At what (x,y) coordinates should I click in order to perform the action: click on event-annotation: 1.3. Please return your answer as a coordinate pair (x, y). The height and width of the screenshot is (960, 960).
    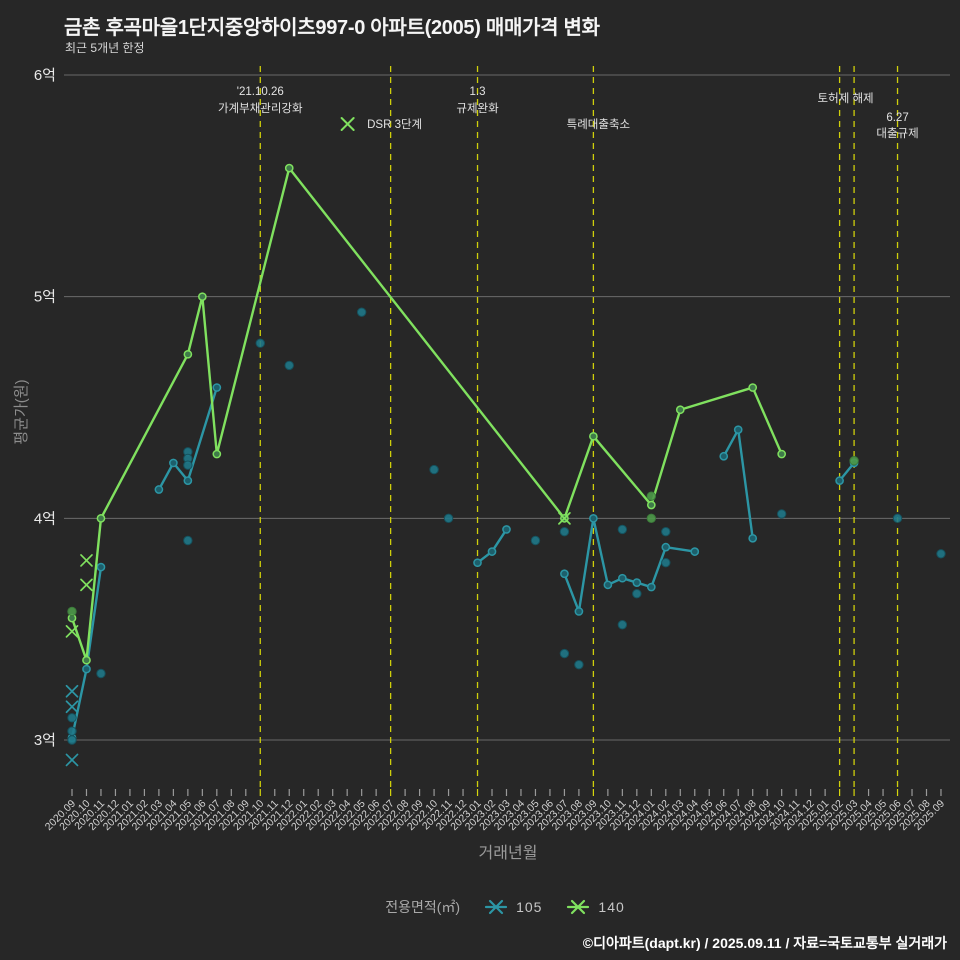
    Looking at the image, I should click on (478, 92).